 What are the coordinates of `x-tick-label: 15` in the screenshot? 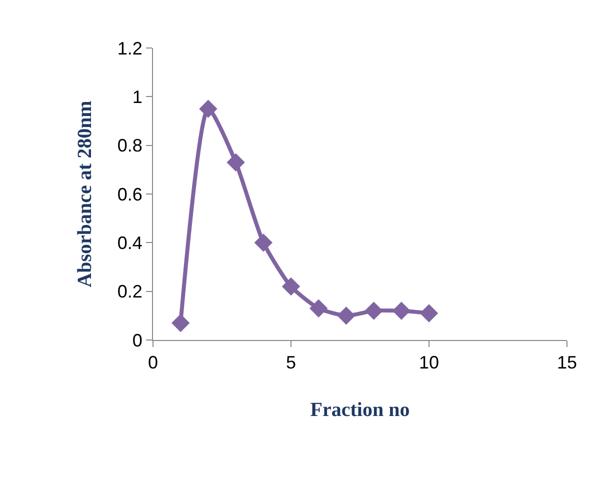 It's located at (567, 362).